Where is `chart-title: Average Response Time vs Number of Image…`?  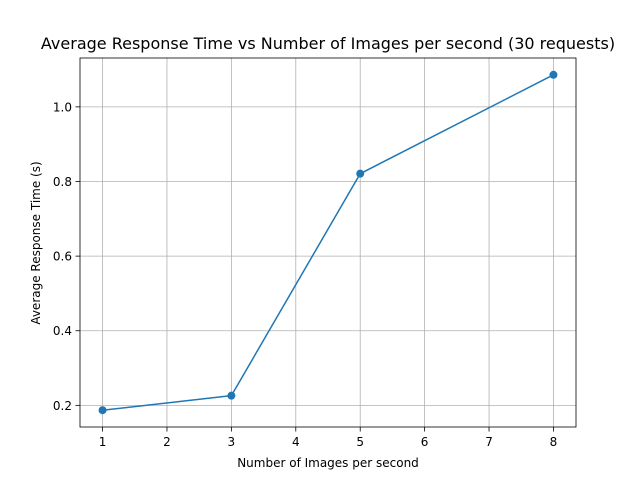
chart-title: Average Response Time vs Number of Image… is located at coordinates (328, 43).